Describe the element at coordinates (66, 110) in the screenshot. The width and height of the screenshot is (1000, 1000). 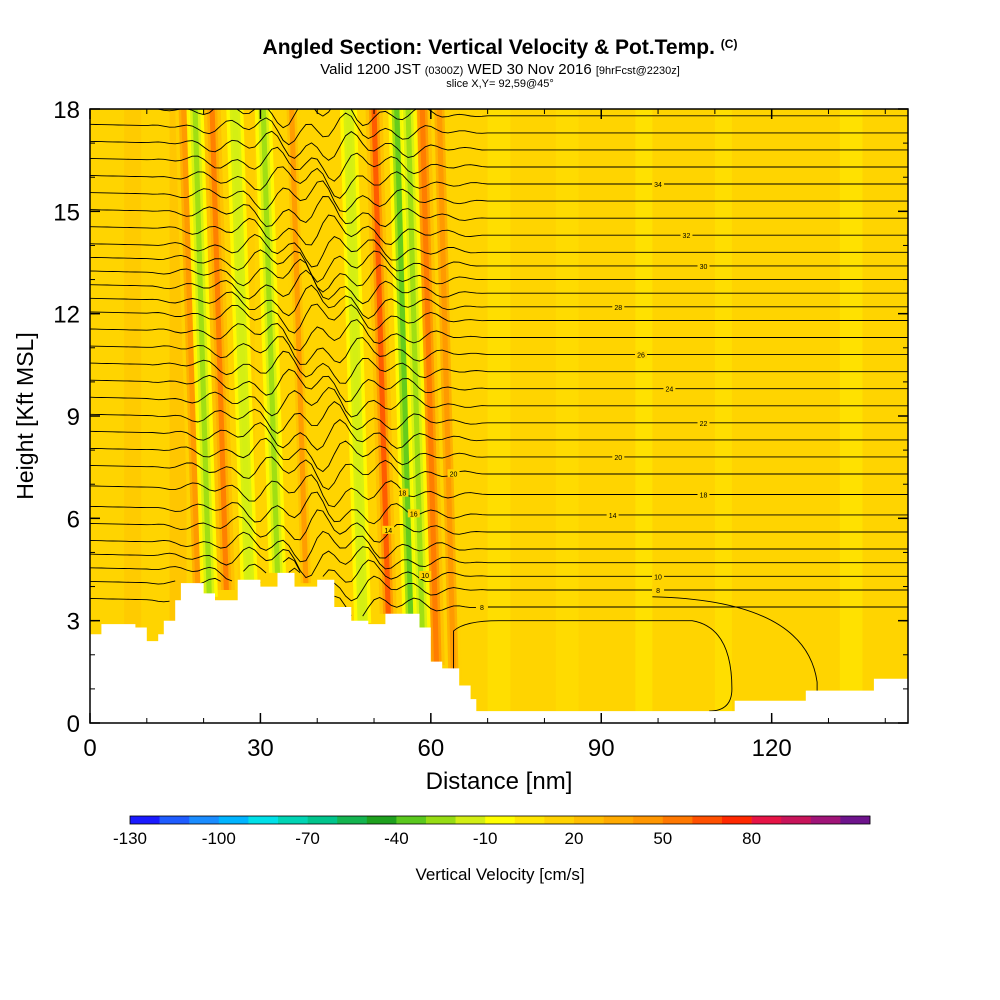
I see `y-tick-label: 18` at that location.